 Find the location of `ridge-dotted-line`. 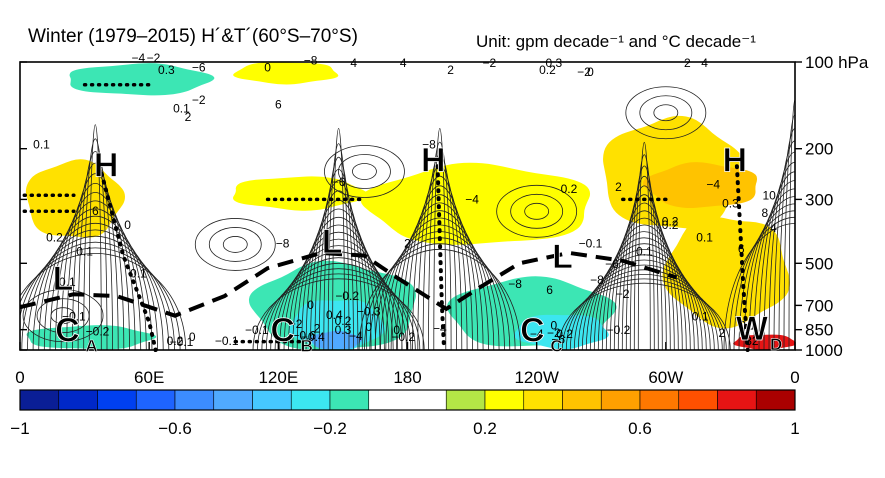

ridge-dotted-line is located at coordinates (441, 258).